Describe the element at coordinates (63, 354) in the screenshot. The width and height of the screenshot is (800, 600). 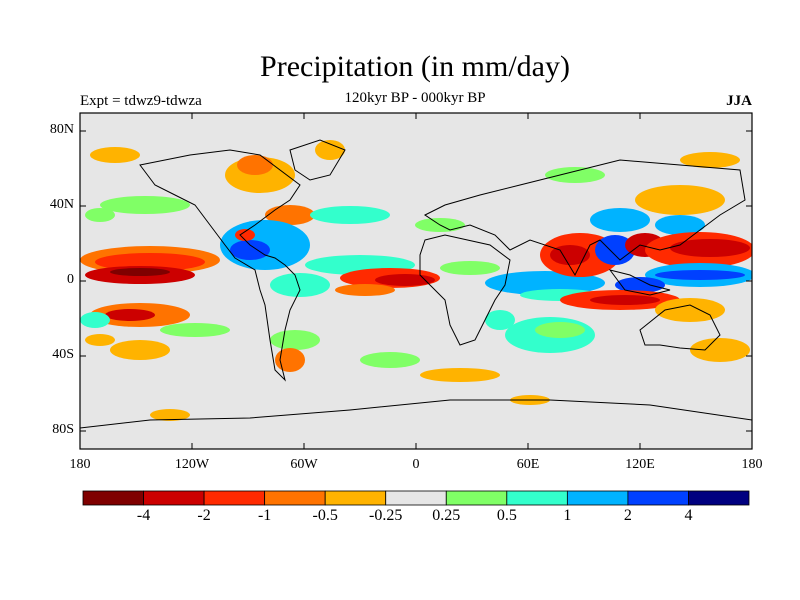
I see `y-tick-label: 40S` at that location.